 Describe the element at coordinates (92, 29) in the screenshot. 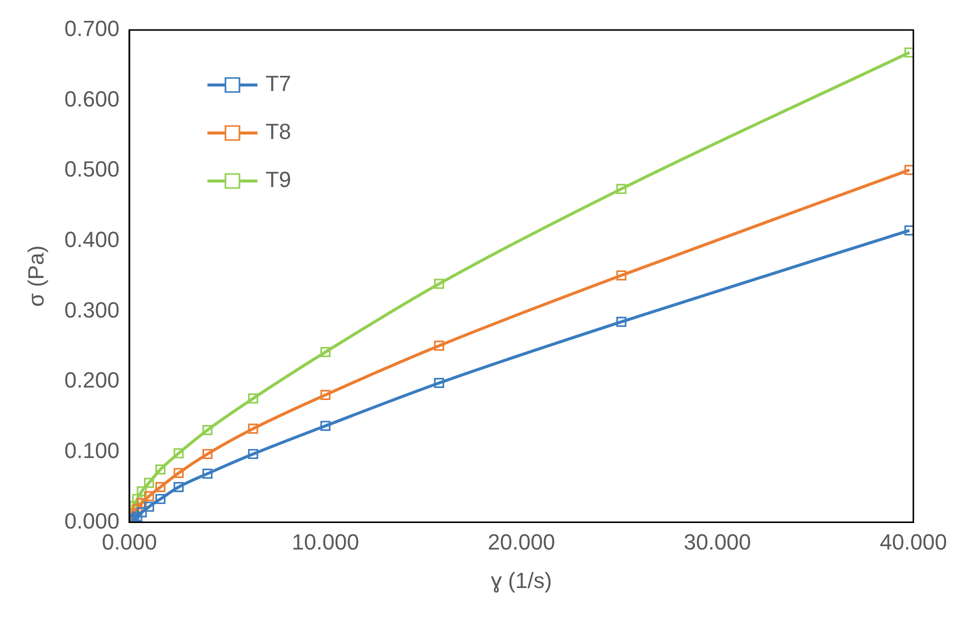

I see `y-tick-label: 0.700` at that location.